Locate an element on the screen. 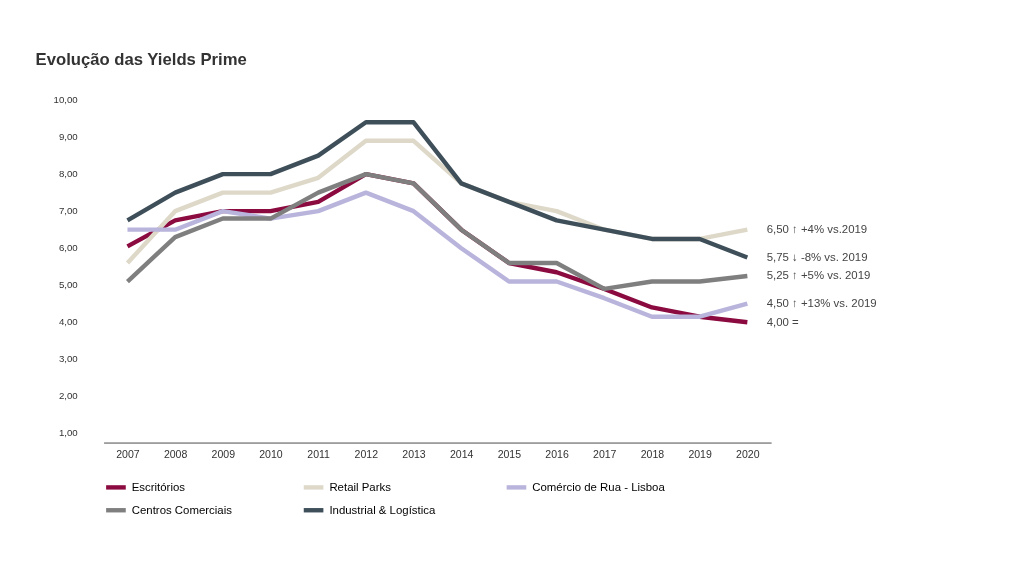 This screenshot has height=586, width=1018. y-tick-label: 3,00 is located at coordinates (68, 359).